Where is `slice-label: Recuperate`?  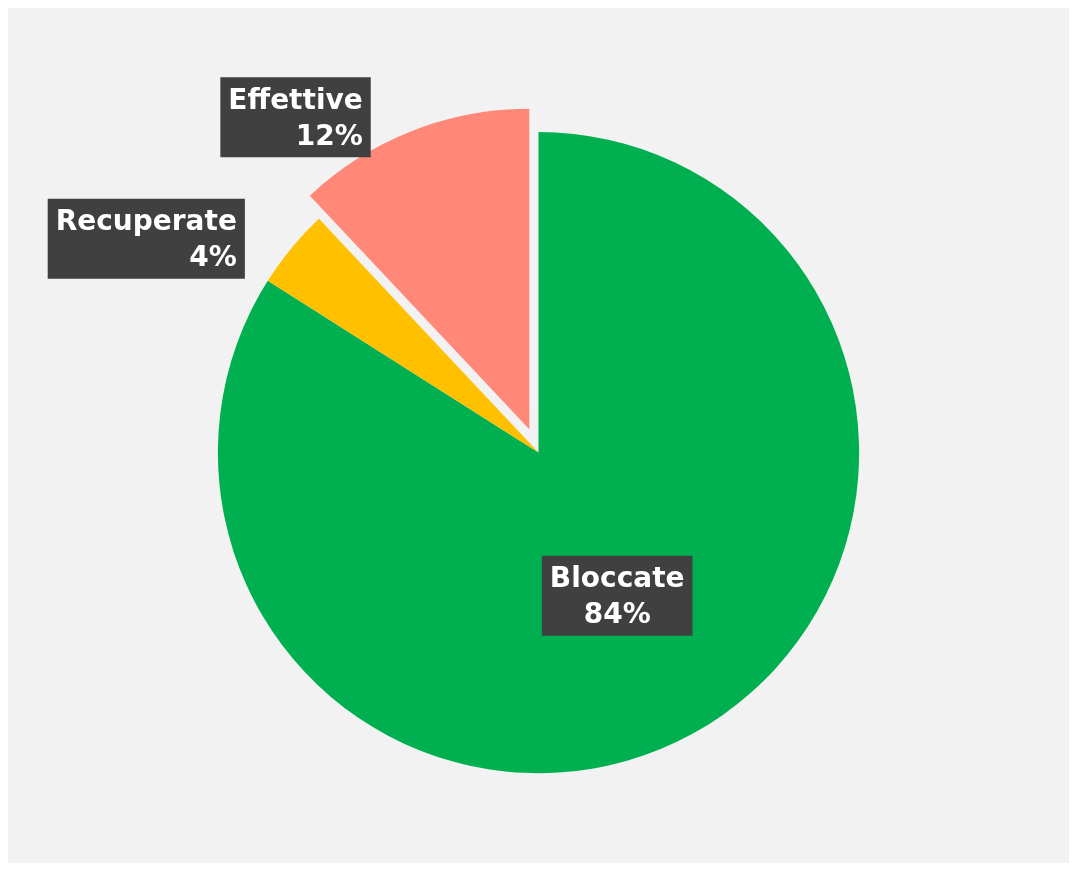
slice-label: Recuperate is located at coordinates (146, 221).